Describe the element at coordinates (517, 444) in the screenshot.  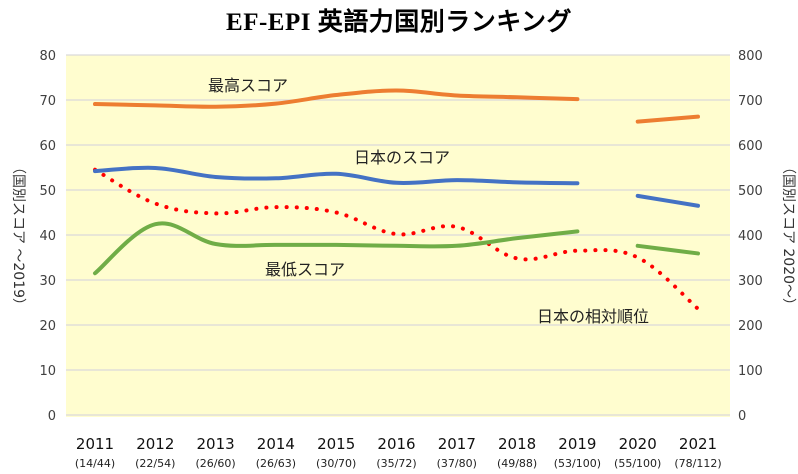
I see `x-tick-label: 2018` at that location.